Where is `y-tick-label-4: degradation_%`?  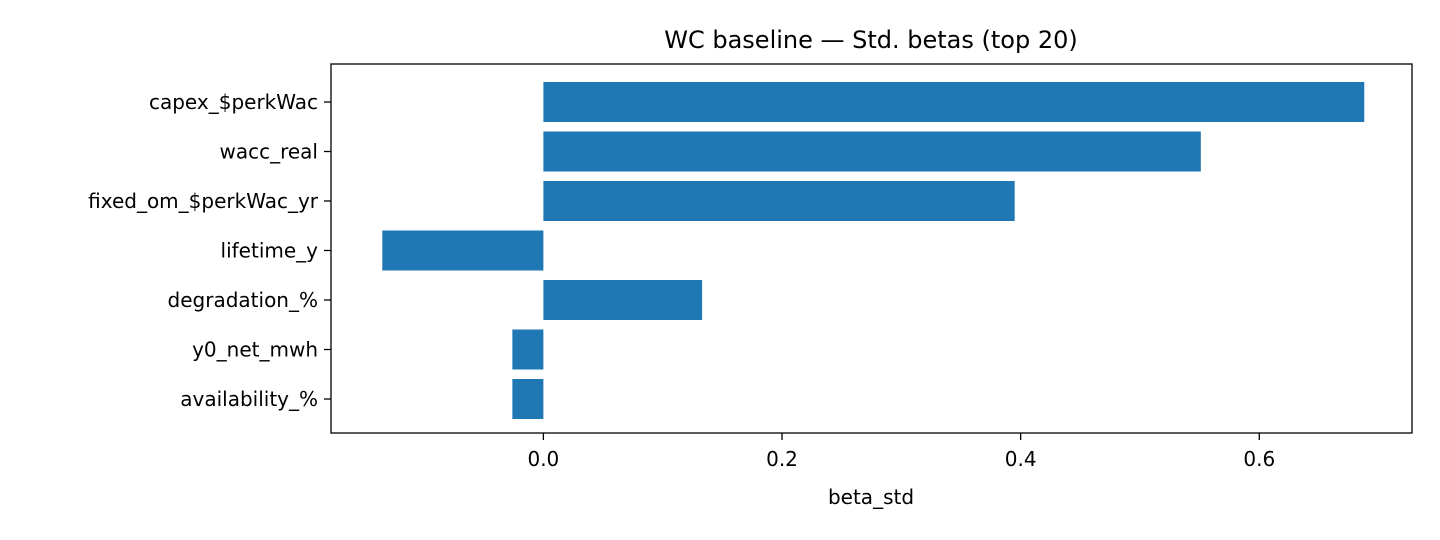 y-tick-label-4: degradation_% is located at coordinates (243, 300).